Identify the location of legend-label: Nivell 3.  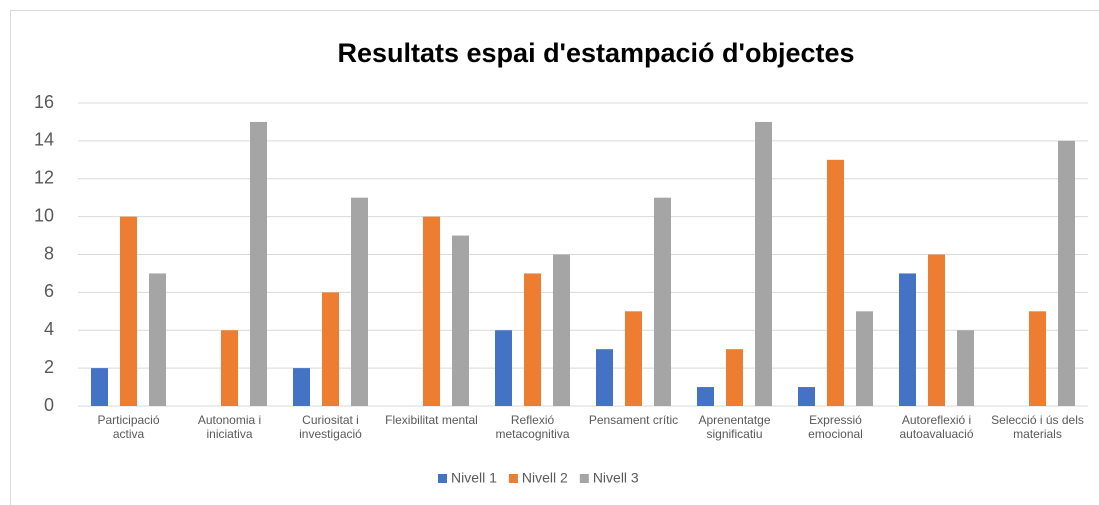
(616, 478).